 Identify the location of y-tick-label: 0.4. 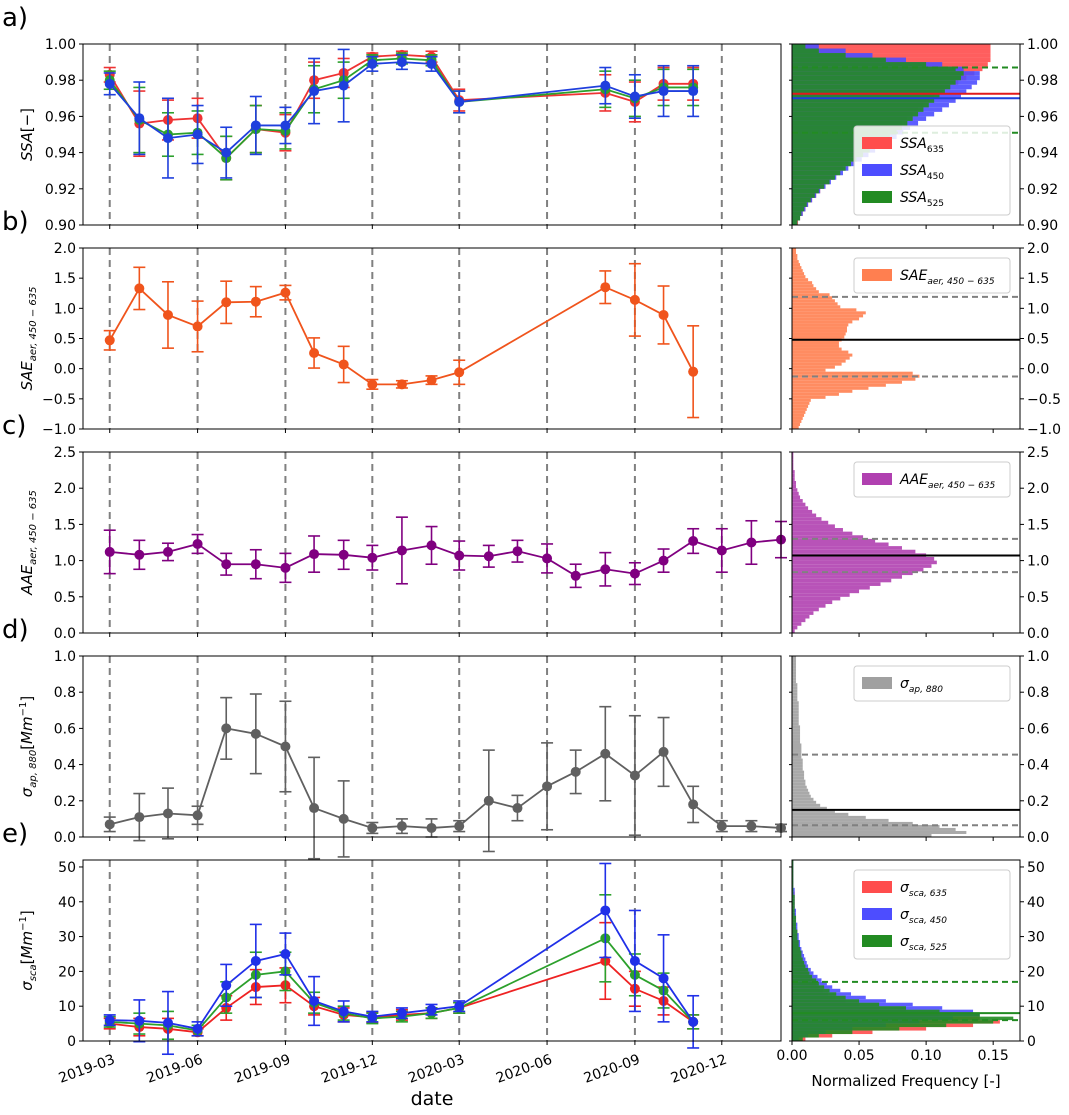
(65, 766).